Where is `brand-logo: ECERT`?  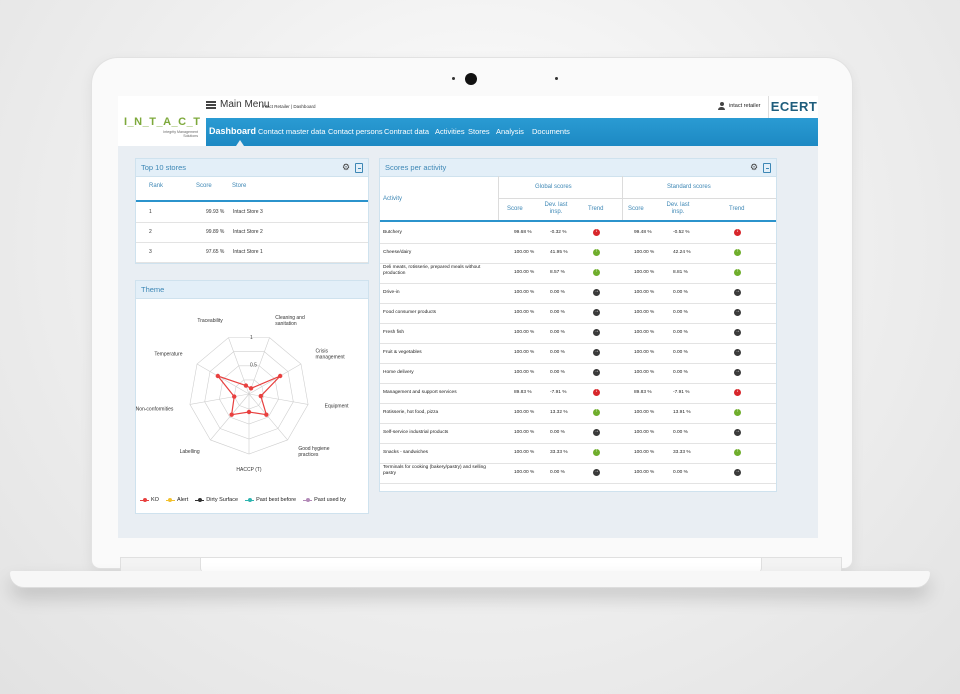 brand-logo: ECERT is located at coordinates (793, 107).